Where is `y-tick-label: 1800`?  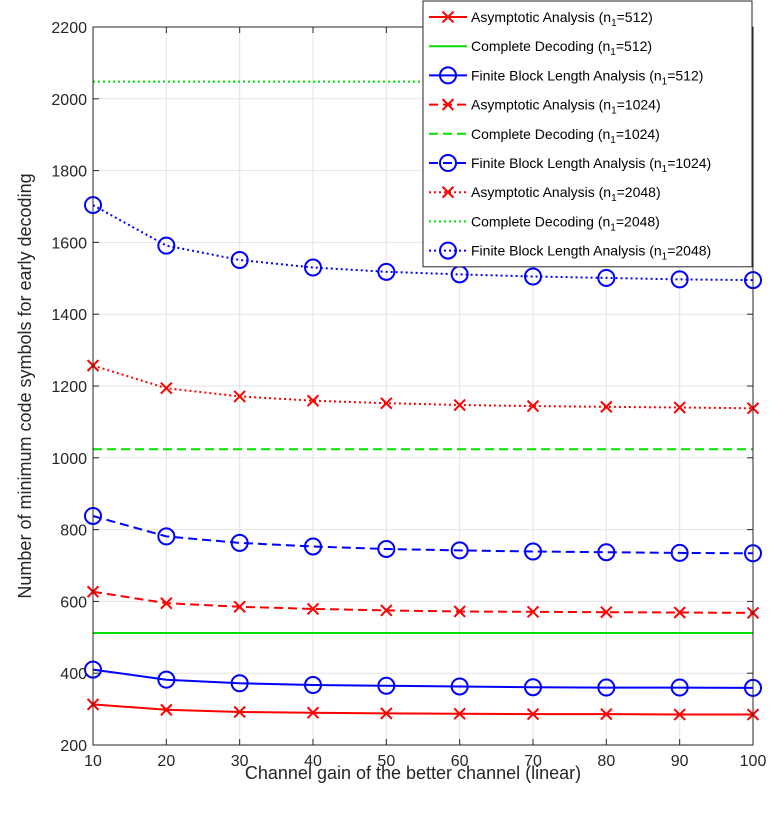 y-tick-label: 1800 is located at coordinates (69, 172).